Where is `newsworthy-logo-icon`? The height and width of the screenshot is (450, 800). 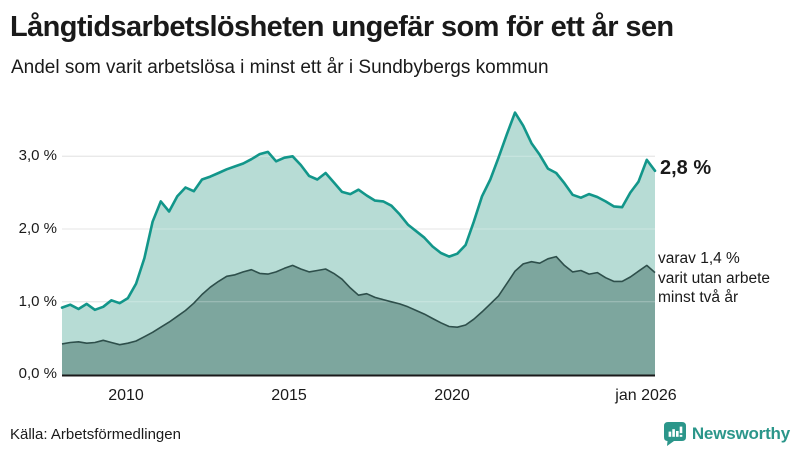 newsworthy-logo-icon is located at coordinates (674, 434).